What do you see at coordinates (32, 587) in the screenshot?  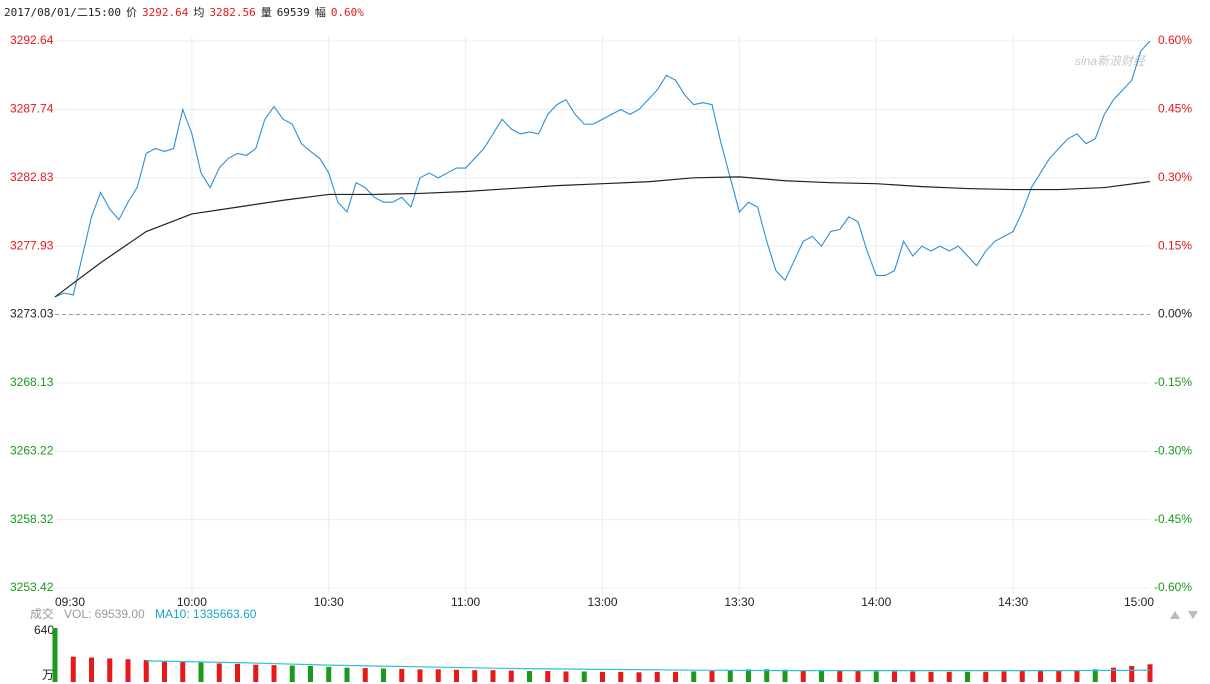 I see `y-tick-label: 3253.42` at bounding box center [32, 587].